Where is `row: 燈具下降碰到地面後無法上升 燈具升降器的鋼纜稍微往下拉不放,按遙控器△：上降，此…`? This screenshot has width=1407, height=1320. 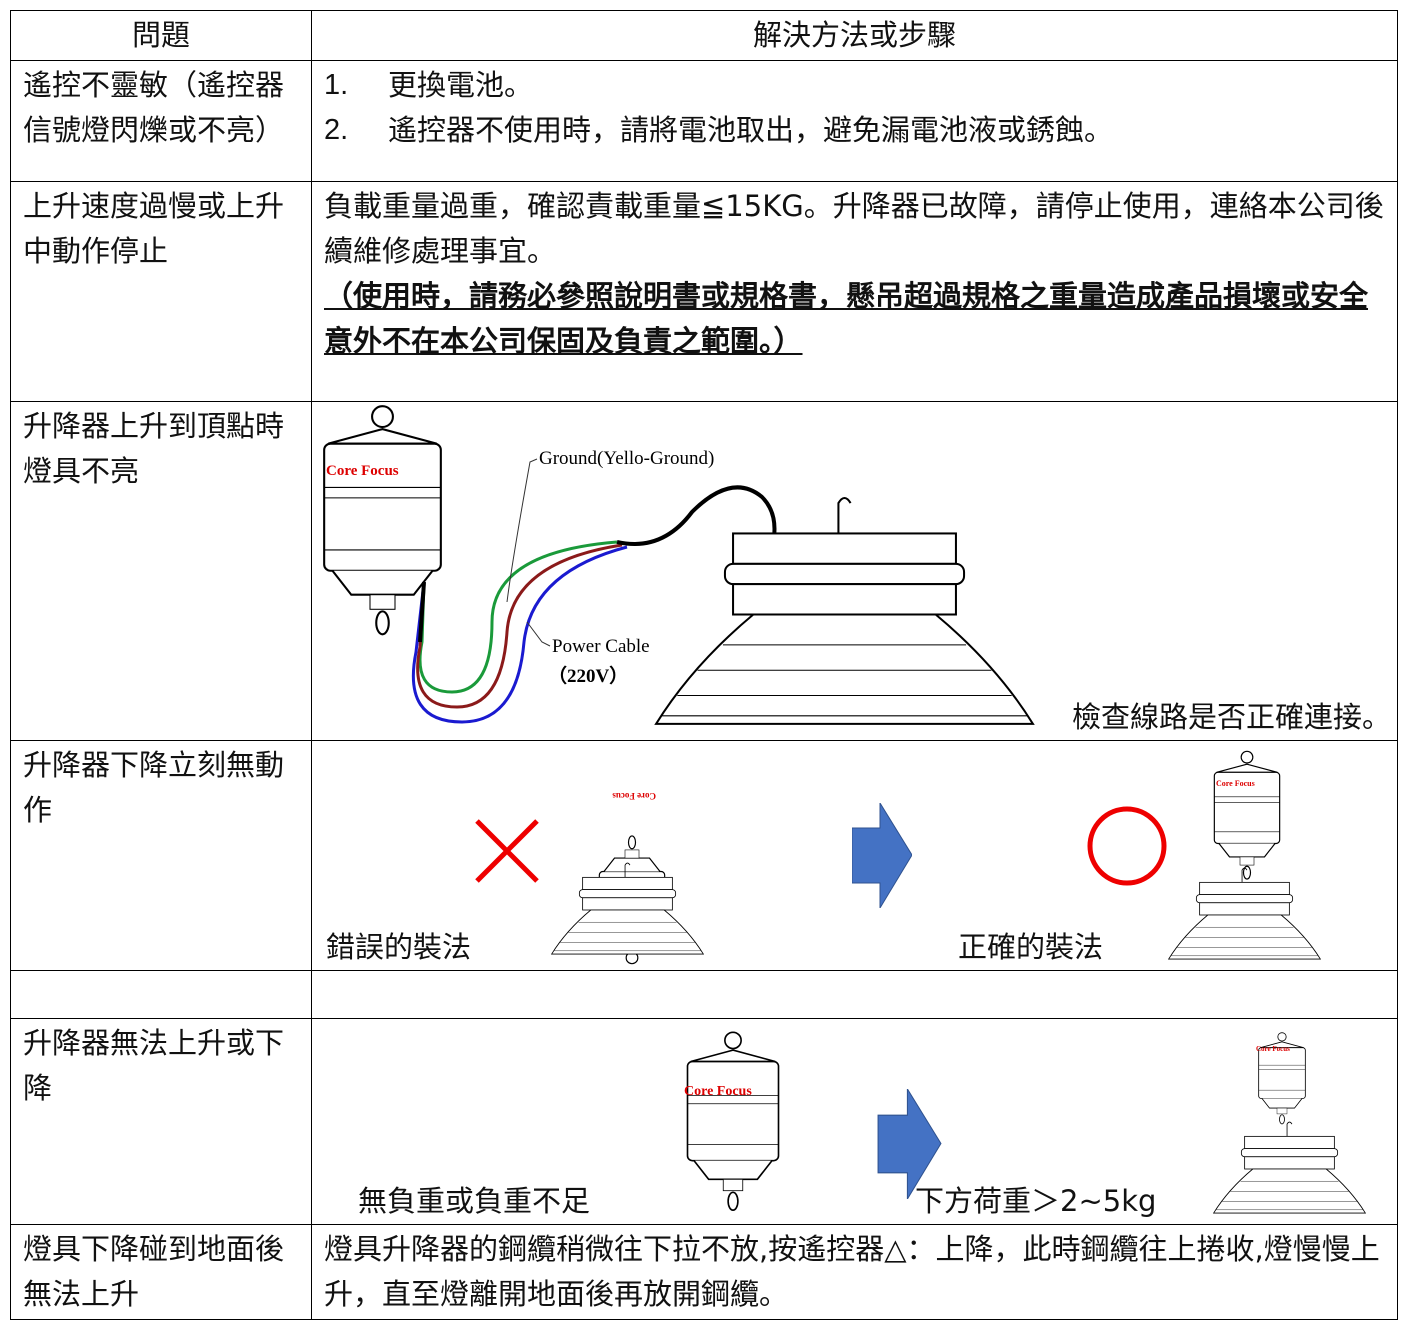
row: 燈具下降碰到地面後無法上升 燈具升降器的鋼纜稍微往下拉不放,按遙控器△：上降，此… is located at coordinates (704, 1272).